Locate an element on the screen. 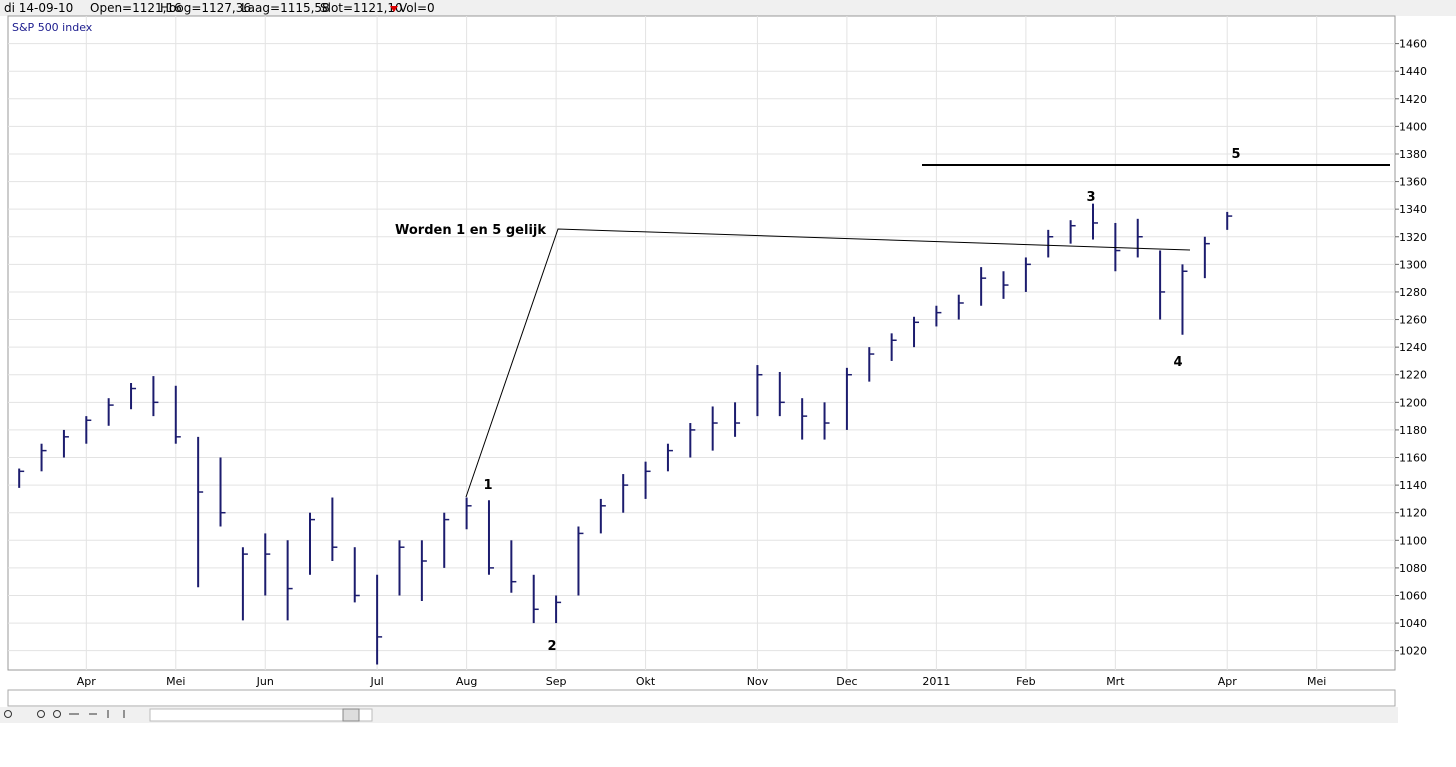 The width and height of the screenshot is (1456, 767). y-tick-label: 1240 is located at coordinates (1413, 347).